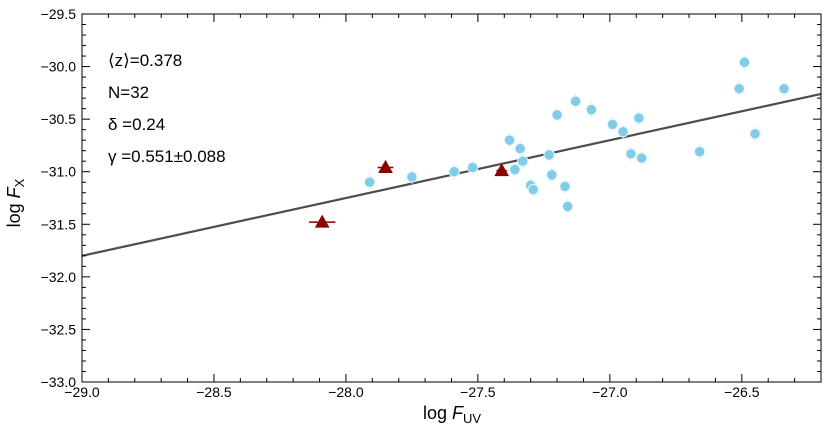  What do you see at coordinates (478, 392) in the screenshot?
I see `x-tick-label: −27.5` at bounding box center [478, 392].